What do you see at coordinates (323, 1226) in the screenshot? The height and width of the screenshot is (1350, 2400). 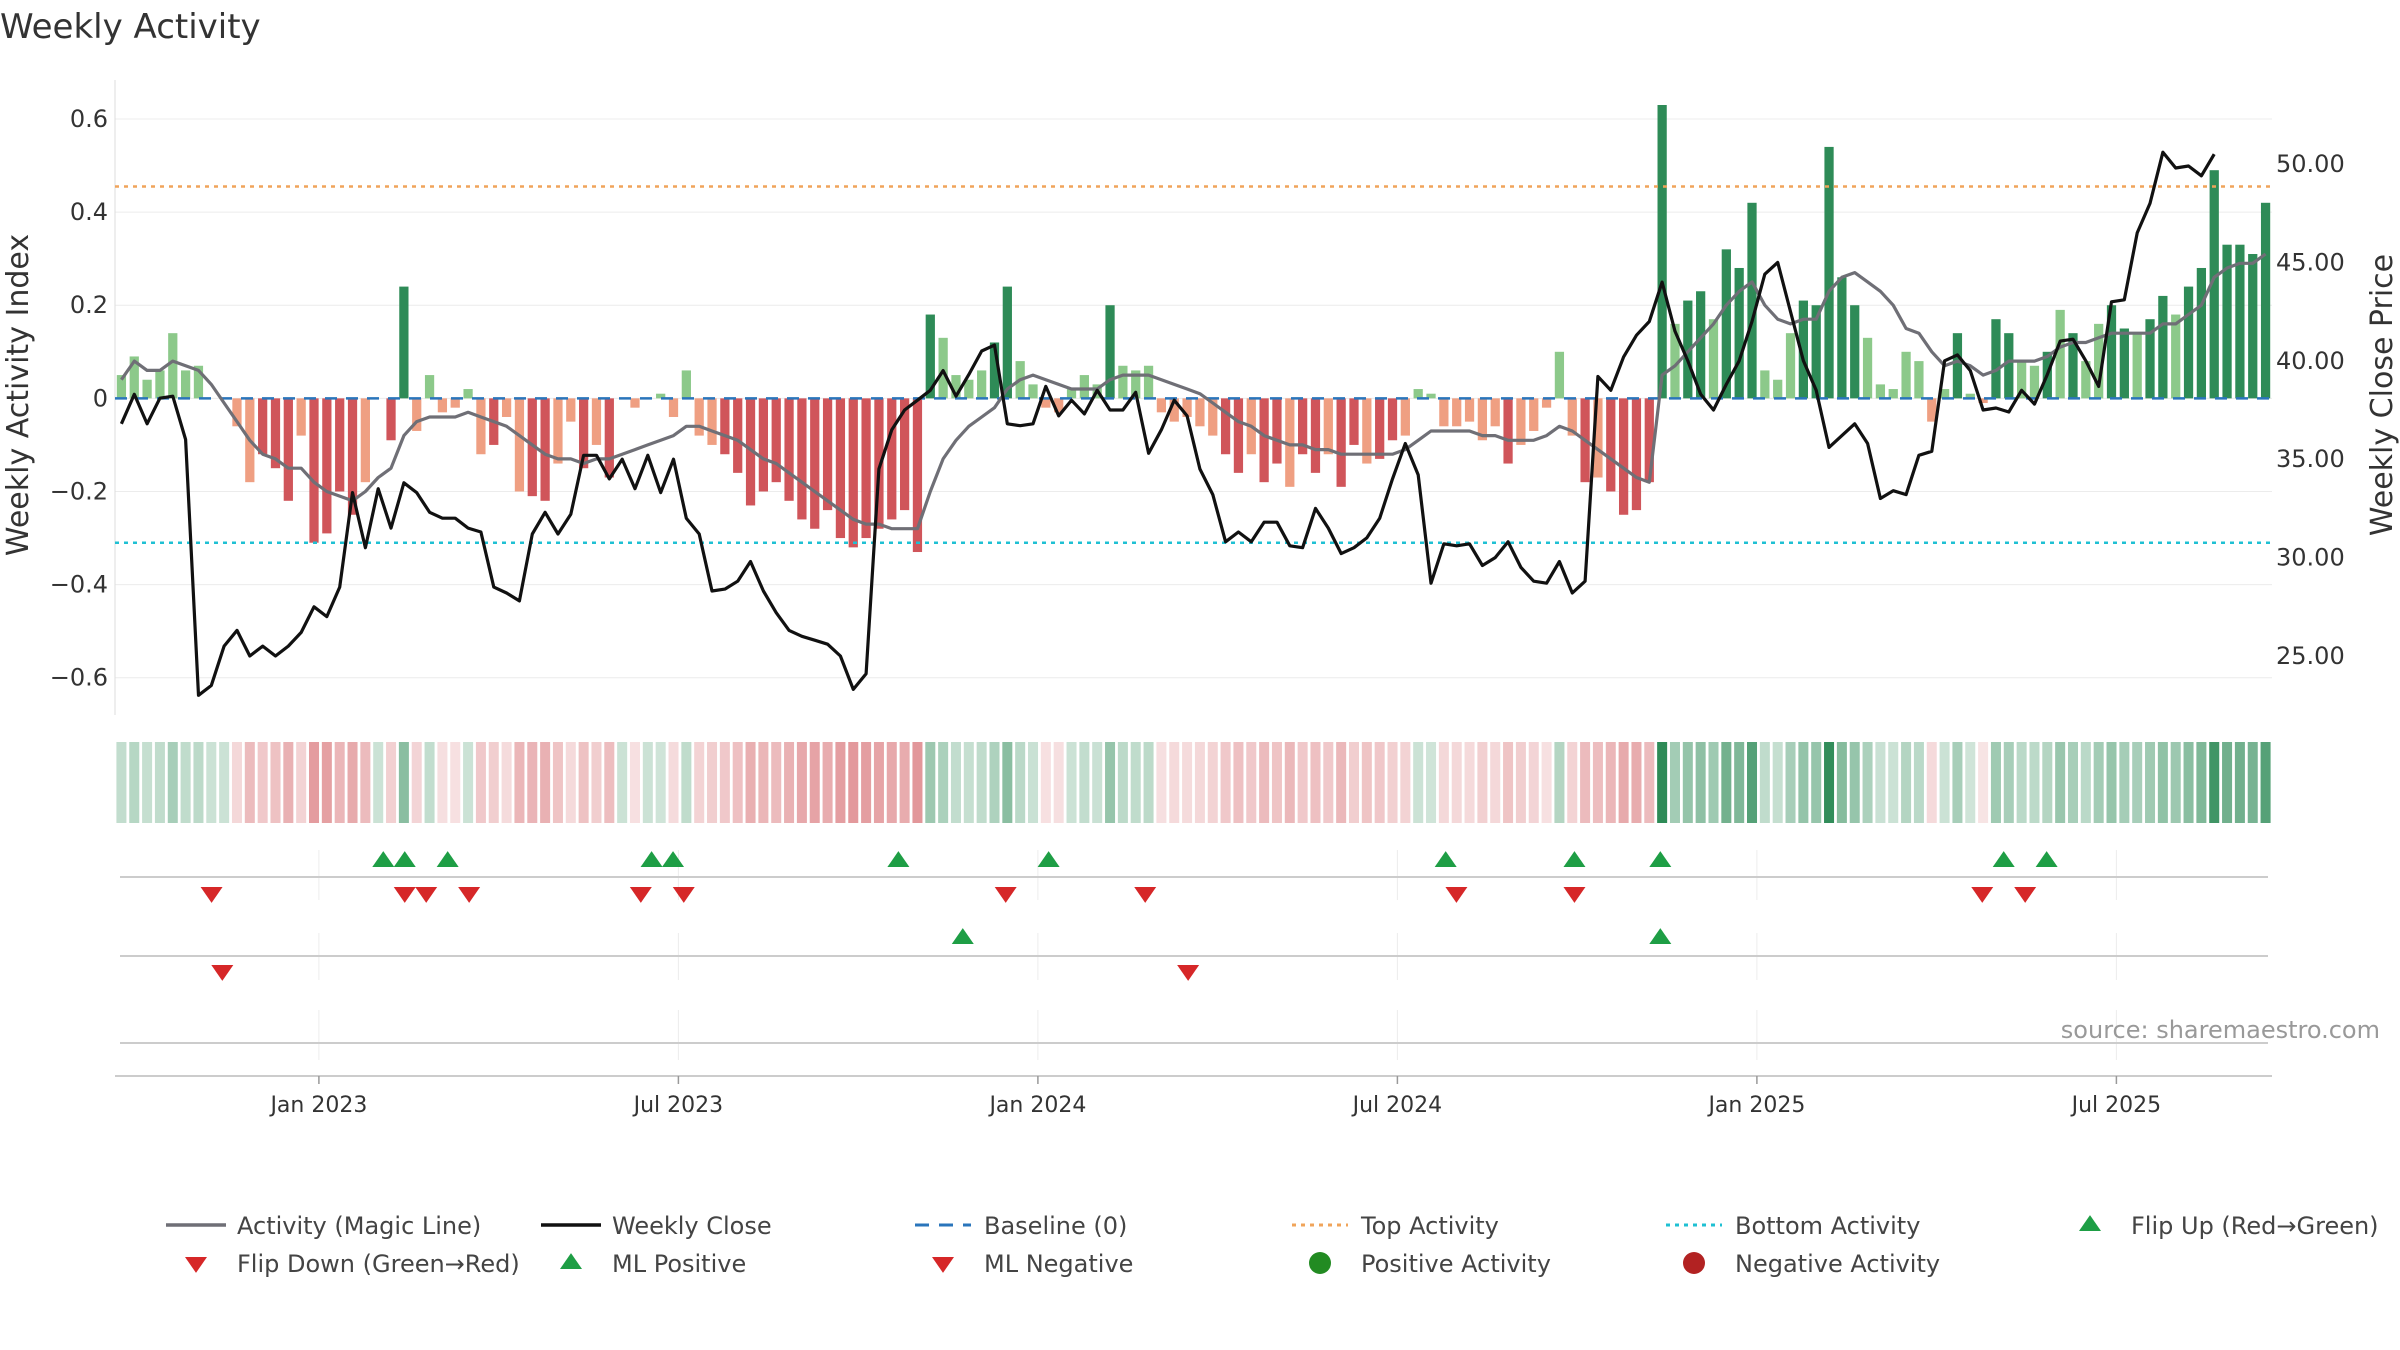 I see `legend-item: Activity (Magic Line)` at bounding box center [323, 1226].